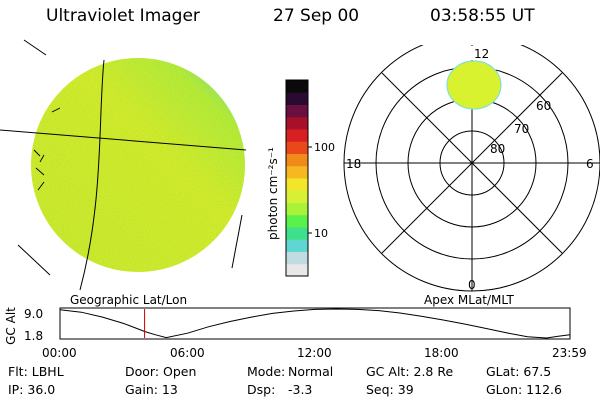 This screenshot has height=400, width=600. Describe the element at coordinates (273, 193) in the screenshot. I see `colorbar-unit-label: photon cm⁻²s⁻¹` at that location.